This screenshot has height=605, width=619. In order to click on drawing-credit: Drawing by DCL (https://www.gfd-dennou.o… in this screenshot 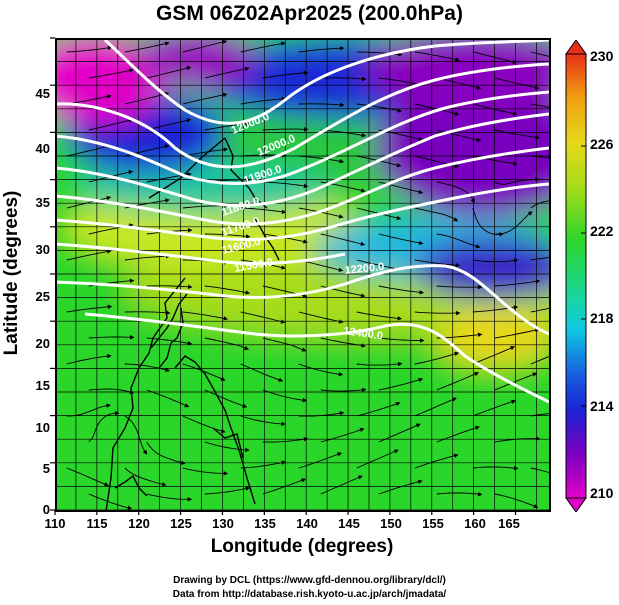, I will do `click(309, 580)`.